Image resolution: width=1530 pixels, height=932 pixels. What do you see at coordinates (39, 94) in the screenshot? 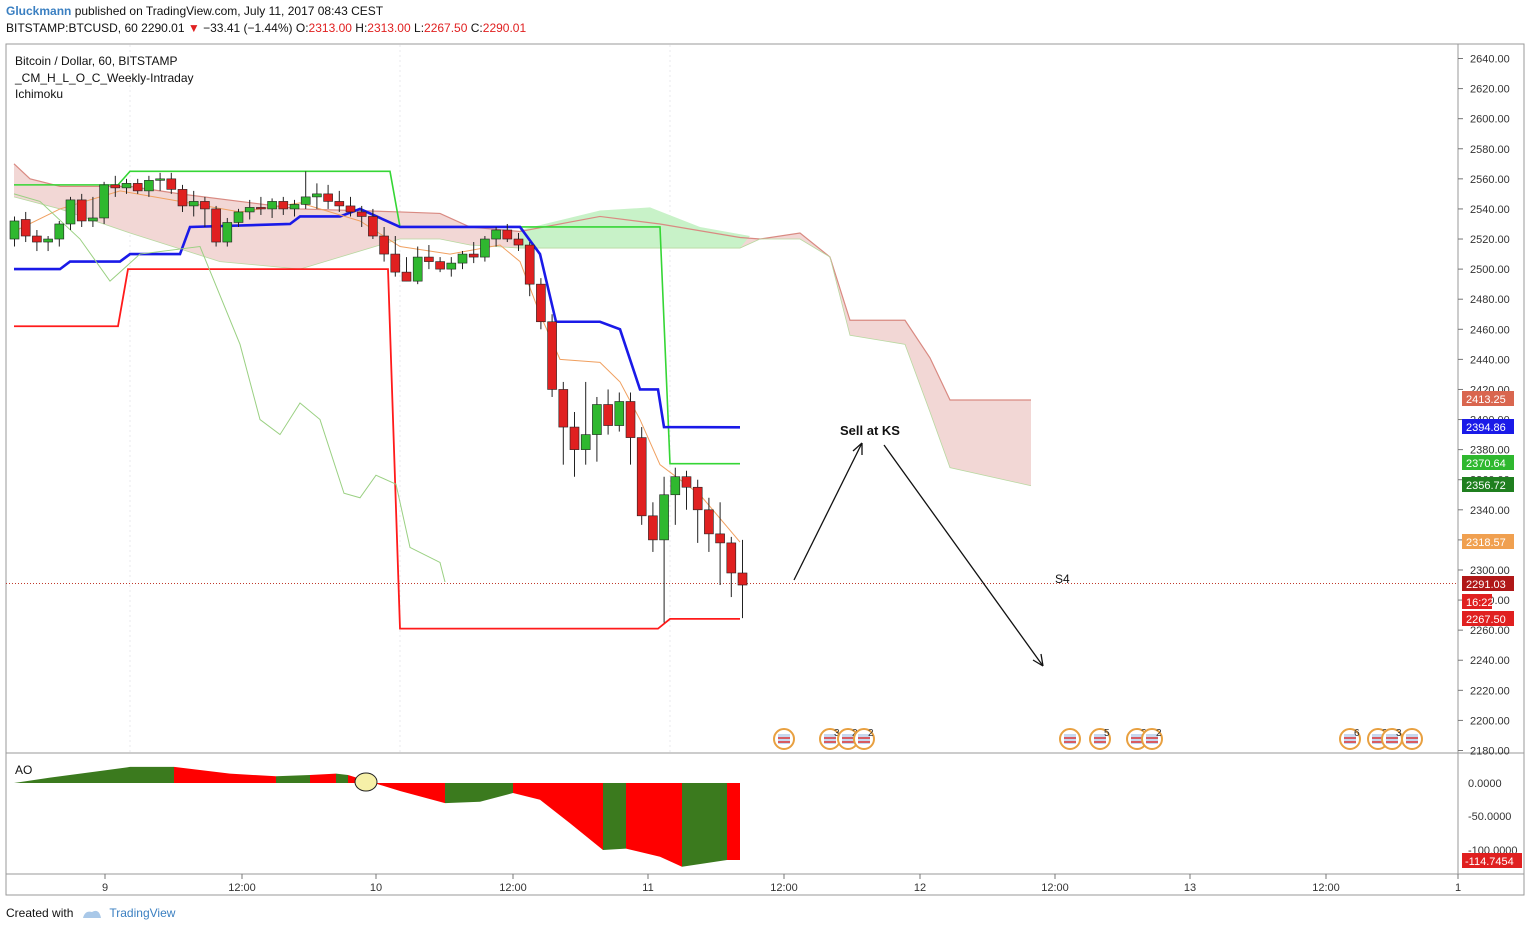
I see `legend-indicator-ichimoku: Ichimoku` at bounding box center [39, 94].